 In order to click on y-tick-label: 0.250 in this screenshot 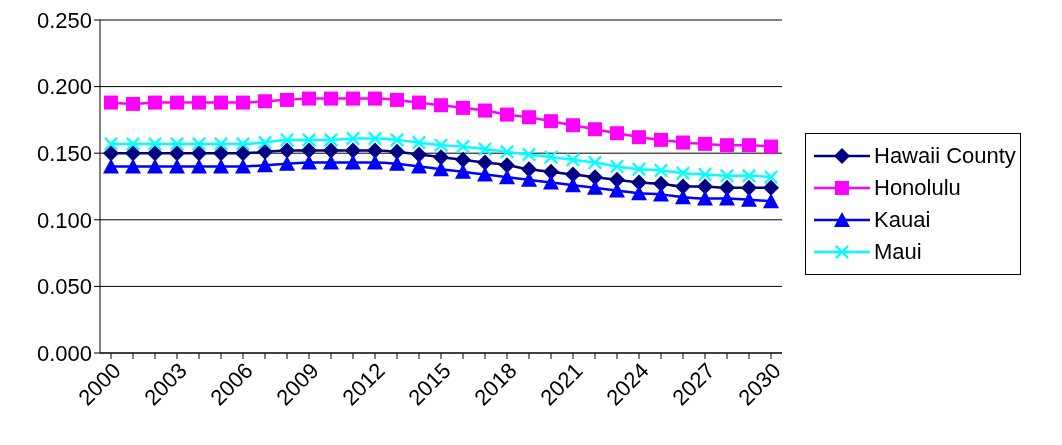, I will do `click(64, 20)`.